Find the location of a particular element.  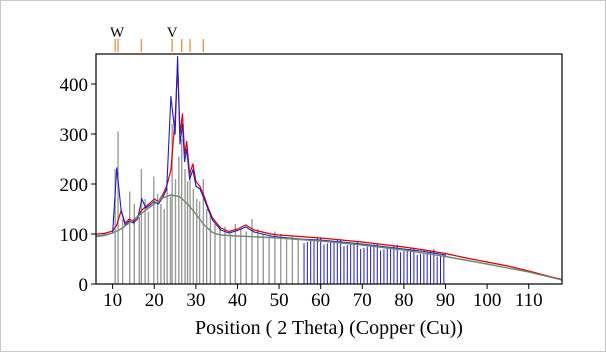

x-tick-label: 80 is located at coordinates (403, 300).